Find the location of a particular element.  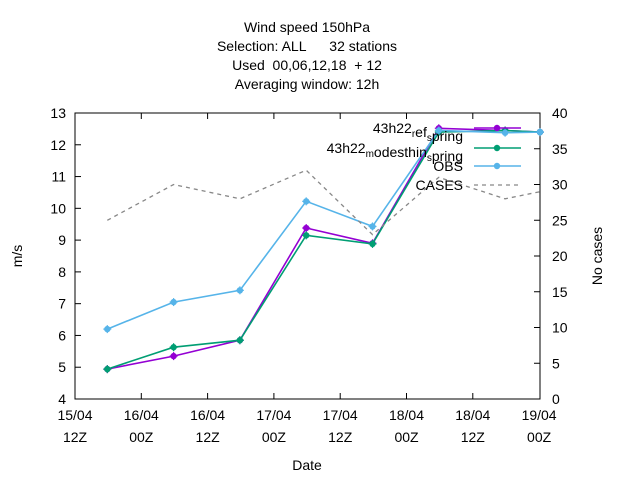

y2-tick-label: 15 is located at coordinates (560, 292).